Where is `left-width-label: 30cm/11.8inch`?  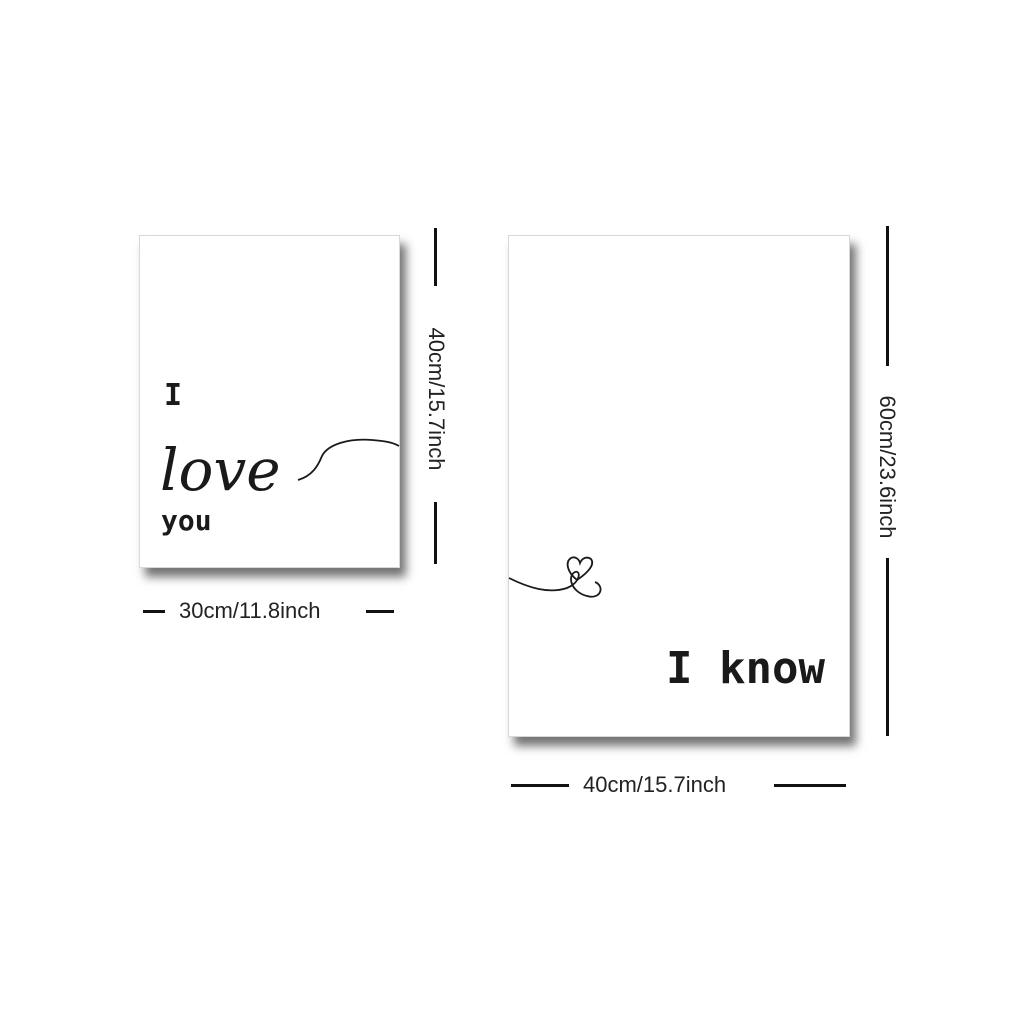
left-width-label: 30cm/11.8inch is located at coordinates (250, 610).